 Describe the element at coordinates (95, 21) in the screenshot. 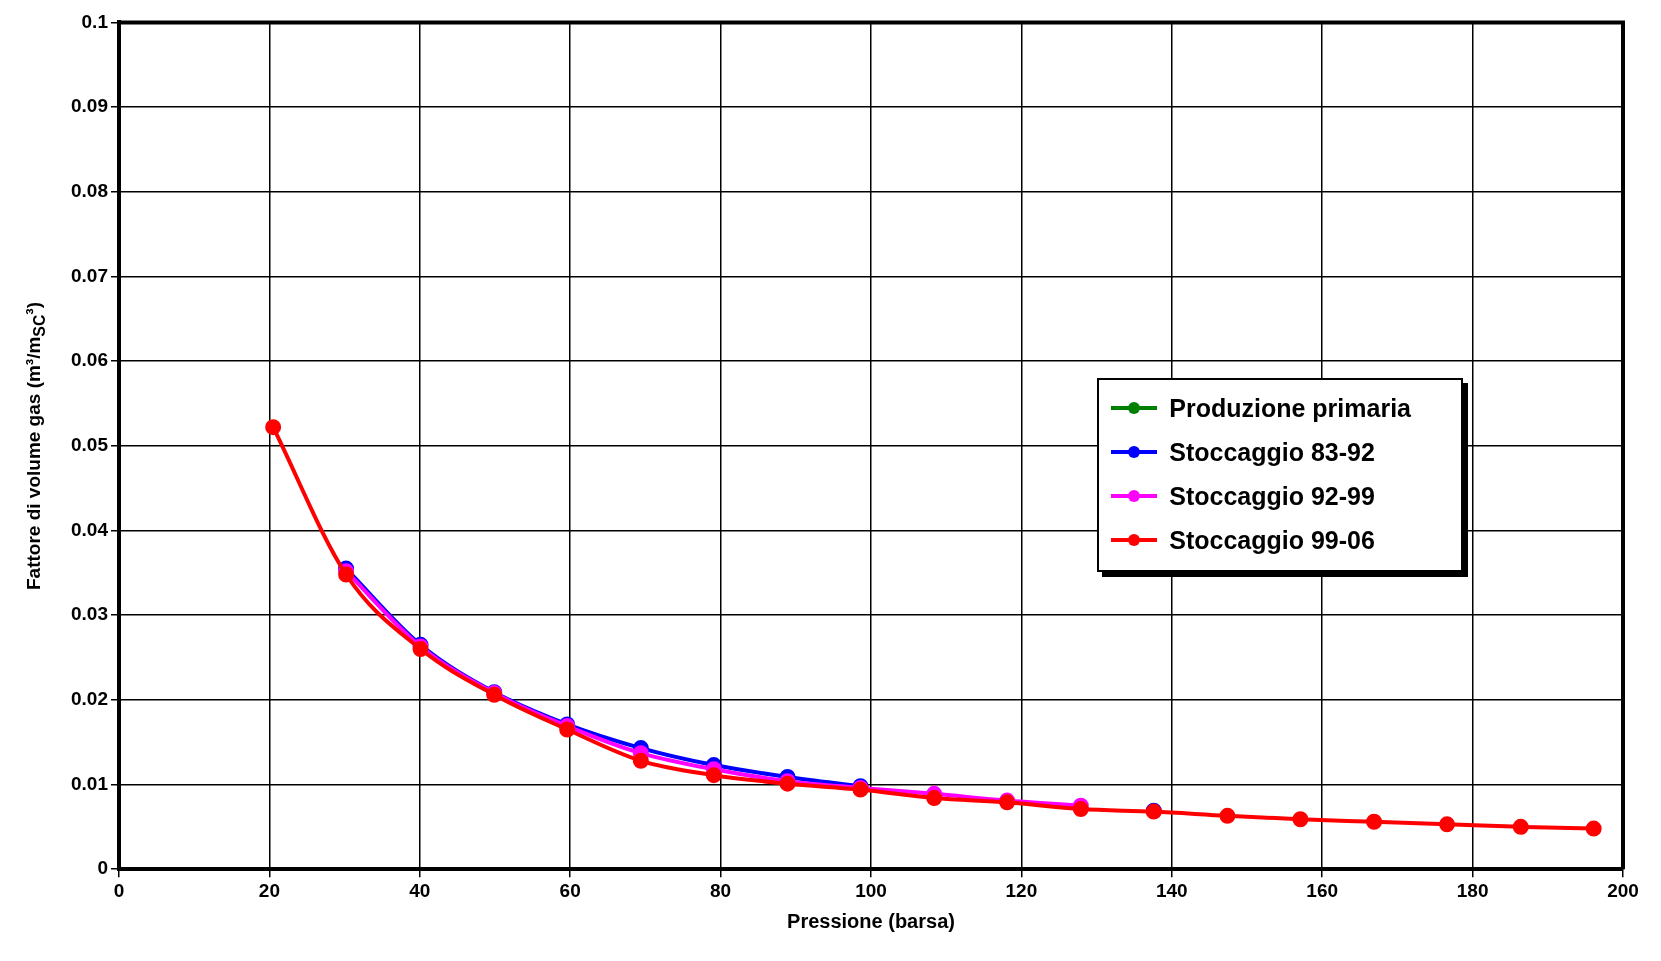

I see `y-tick-label: 0.1` at that location.